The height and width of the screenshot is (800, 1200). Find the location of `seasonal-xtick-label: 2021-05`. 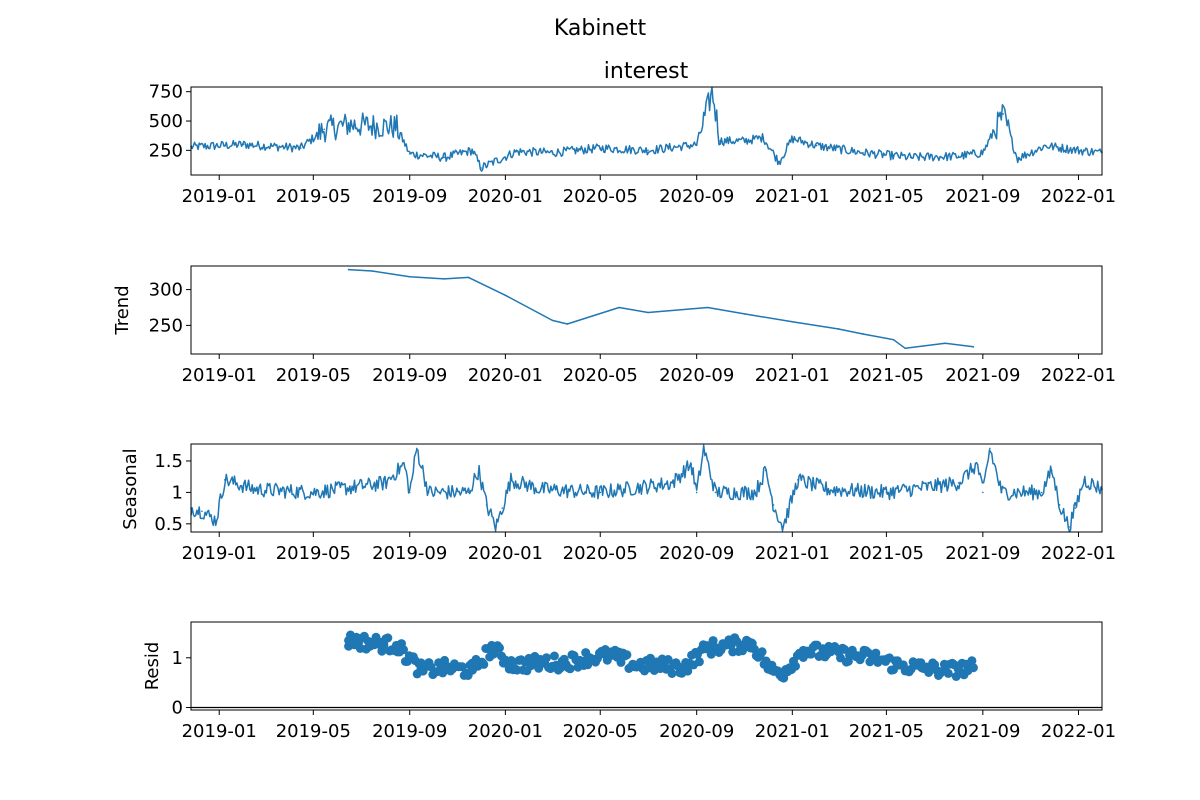

seasonal-xtick-label: 2021-05 is located at coordinates (886, 553).